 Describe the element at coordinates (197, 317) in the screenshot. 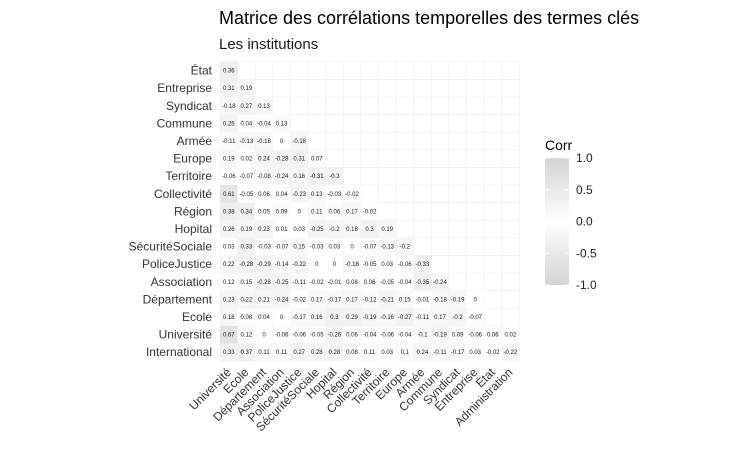

I see `y-axis-label: Ecole` at that location.